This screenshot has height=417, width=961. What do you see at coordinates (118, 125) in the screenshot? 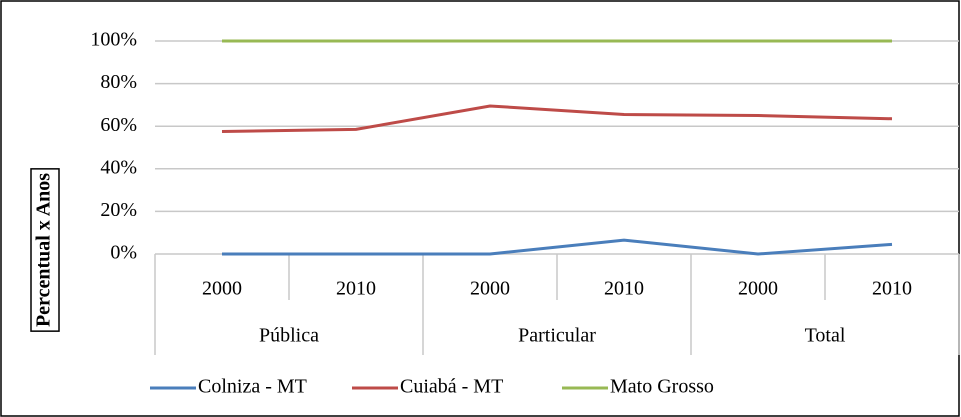
I see `y-tick-label: 60%` at bounding box center [118, 125].